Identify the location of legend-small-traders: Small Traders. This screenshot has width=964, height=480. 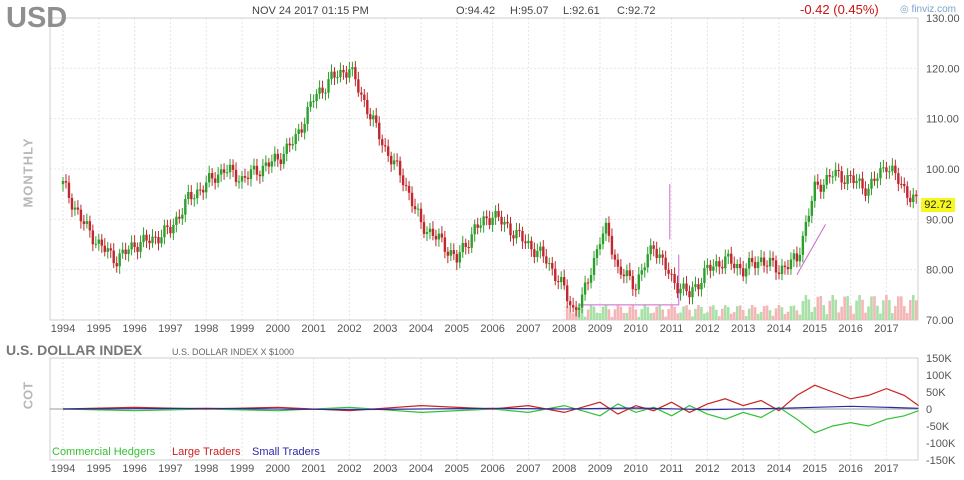
(286, 452).